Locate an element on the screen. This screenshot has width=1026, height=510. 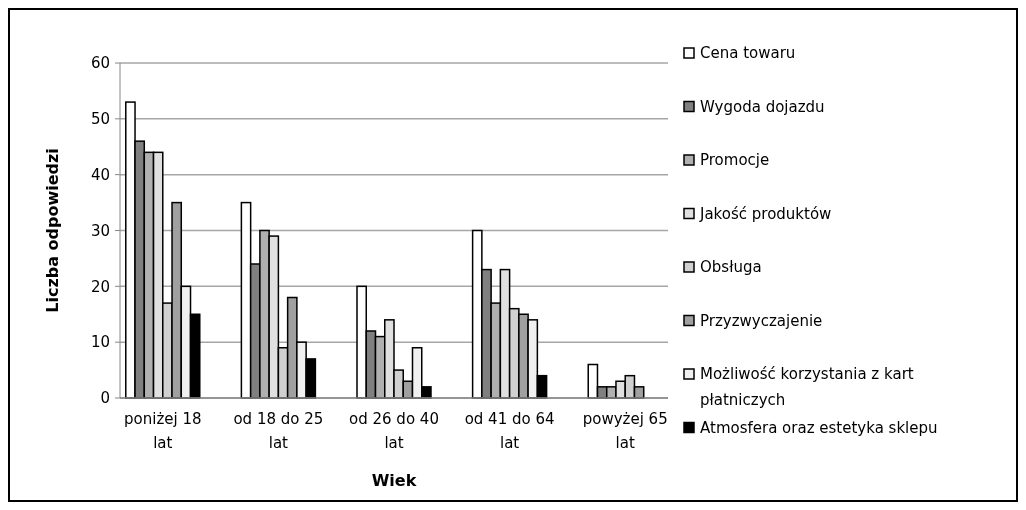
y-tick-label: 60 is located at coordinates (100, 63).